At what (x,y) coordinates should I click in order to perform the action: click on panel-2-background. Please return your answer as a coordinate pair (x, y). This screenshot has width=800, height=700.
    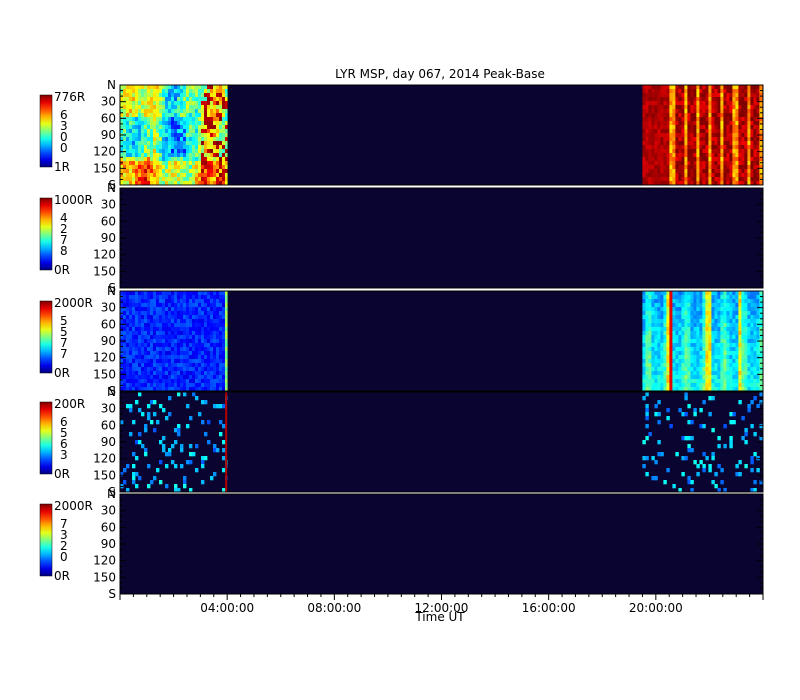
    Looking at the image, I should click on (441, 238).